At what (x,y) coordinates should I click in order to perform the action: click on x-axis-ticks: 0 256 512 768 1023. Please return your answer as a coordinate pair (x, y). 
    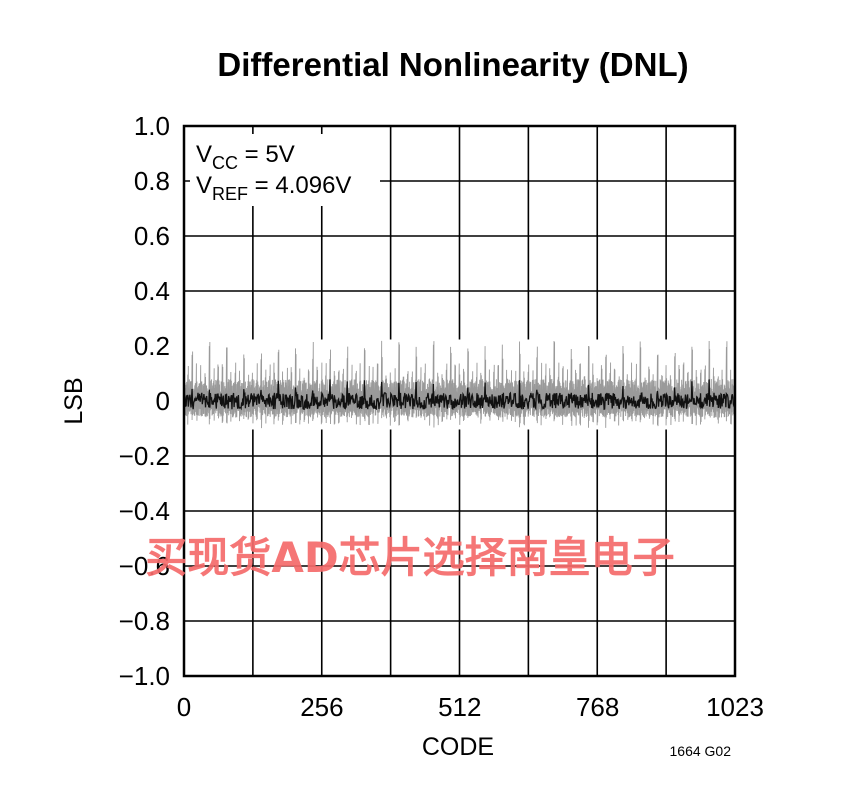
    Looking at the image, I should click on (470, 707).